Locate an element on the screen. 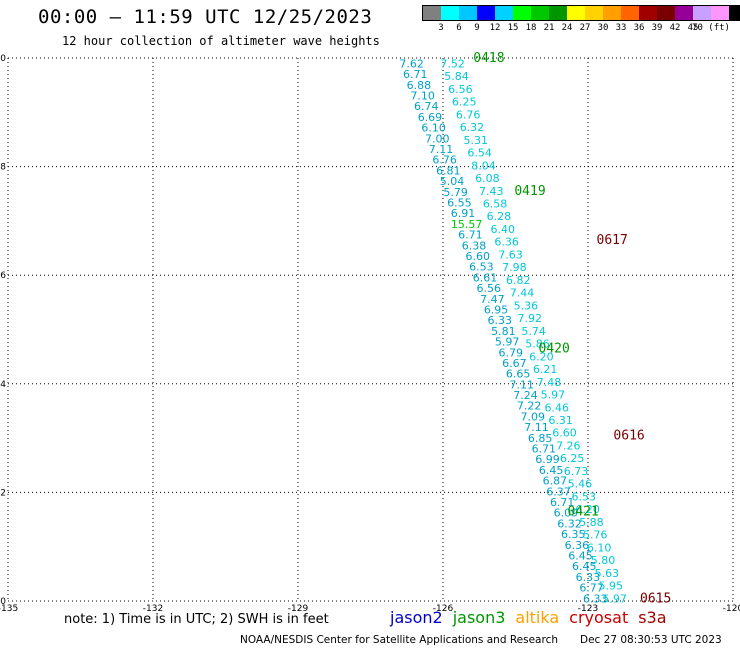 Image resolution: width=740 pixels, height=650 pixels. lon-tick-label: -135 is located at coordinates (9, 609).